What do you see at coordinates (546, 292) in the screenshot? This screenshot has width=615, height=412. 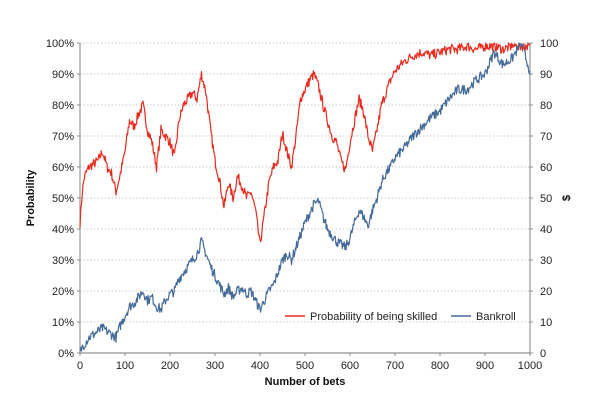 I see `y-right-tick-label: 20` at bounding box center [546, 292].